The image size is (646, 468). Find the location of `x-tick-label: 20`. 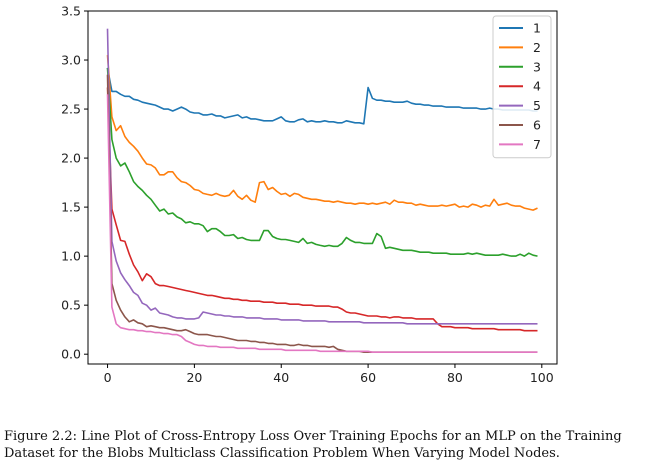

x-tick-label: 20 is located at coordinates (194, 377).